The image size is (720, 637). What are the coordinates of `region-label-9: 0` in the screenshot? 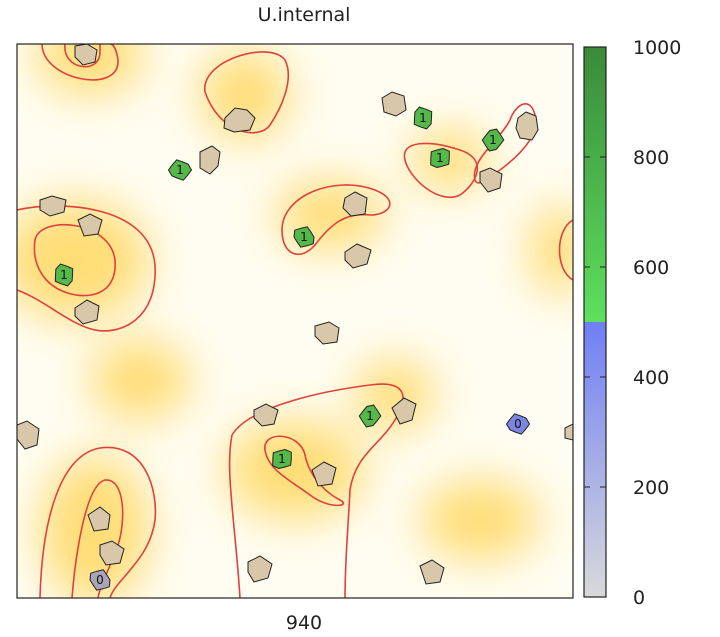 It's located at (100, 580).